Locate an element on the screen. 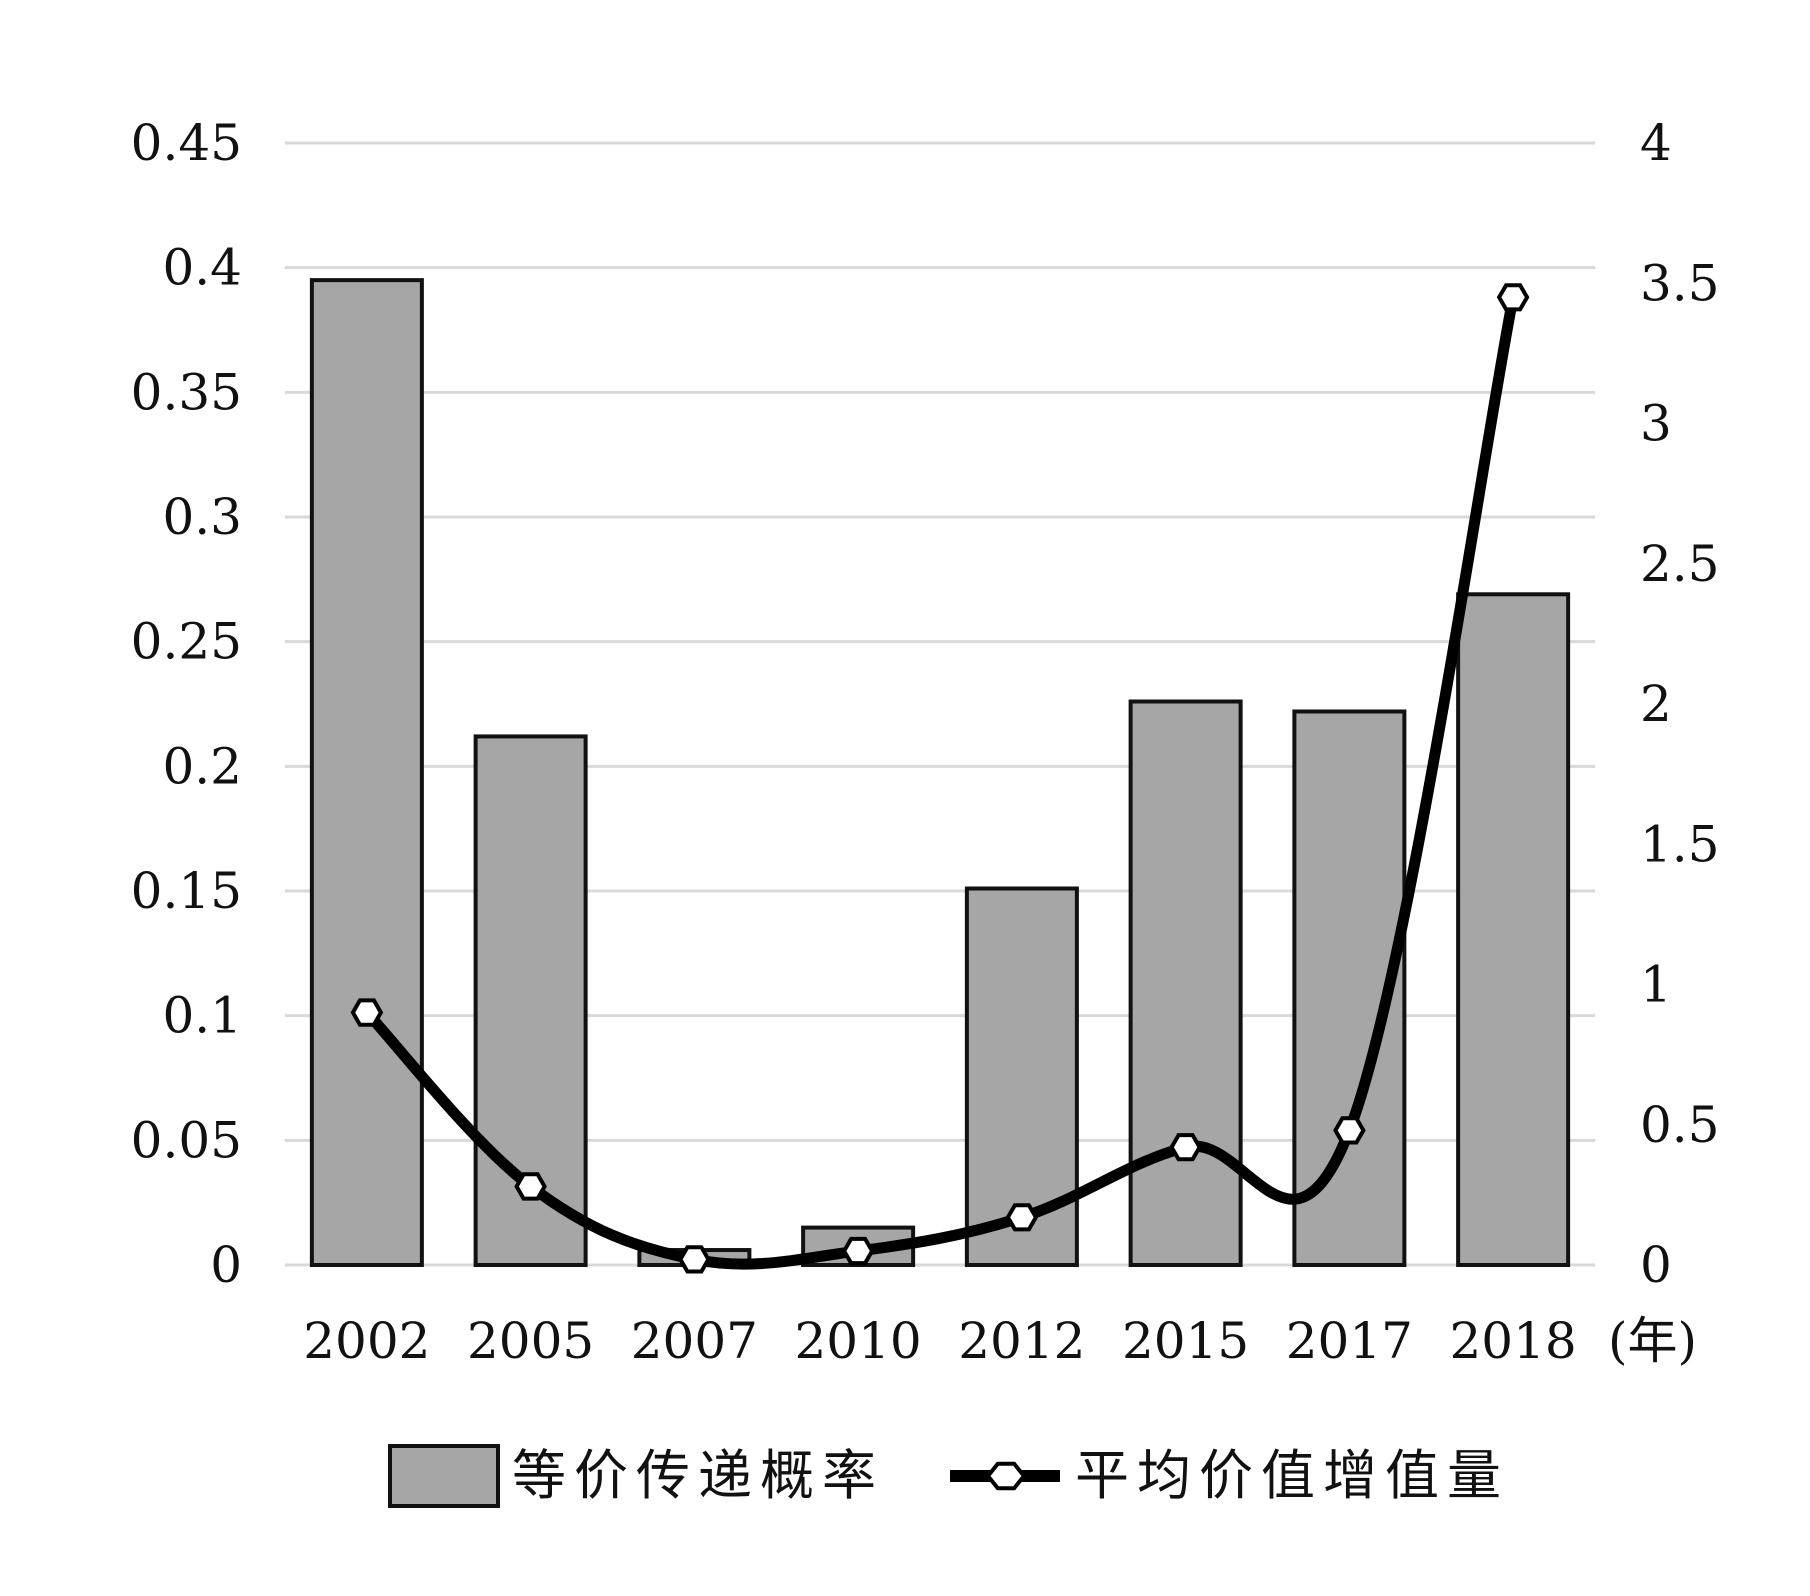  x-tick-label: 2002 is located at coordinates (366, 1341).